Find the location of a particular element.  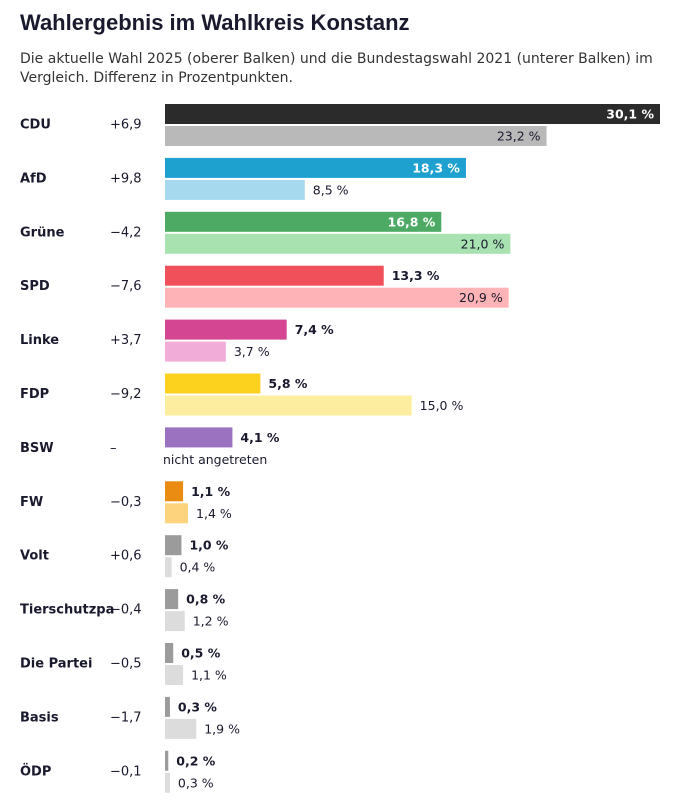

difference-label: +9,8 is located at coordinates (126, 178).